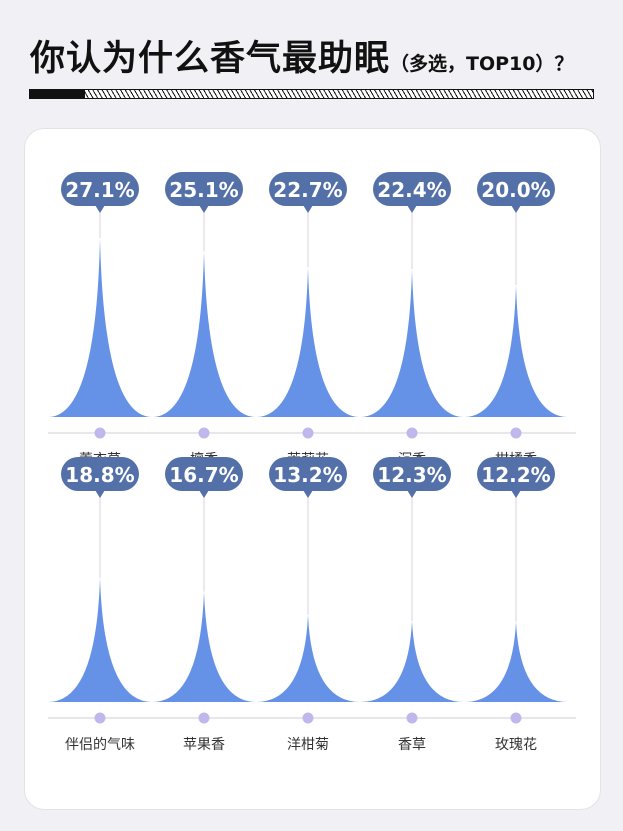 Image resolution: width=623 pixels, height=831 pixels. I want to click on category-label: 洋柑菊, so click(308, 745).